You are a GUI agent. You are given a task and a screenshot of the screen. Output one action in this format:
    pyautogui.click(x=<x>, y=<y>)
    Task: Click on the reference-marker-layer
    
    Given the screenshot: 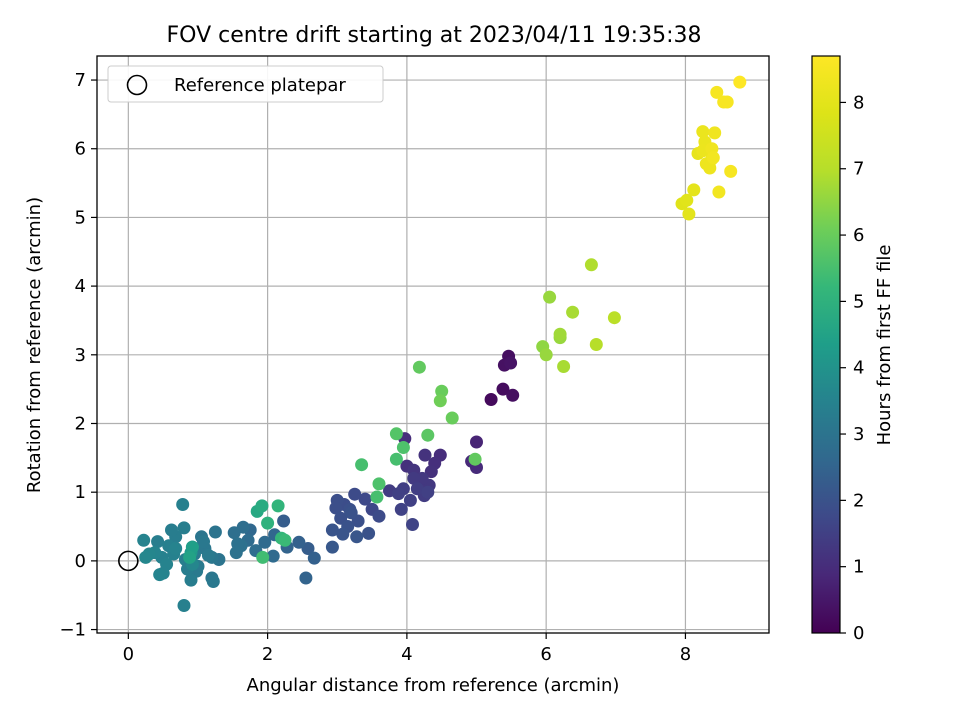 What is the action you would take?
    pyautogui.click(x=128, y=561)
    